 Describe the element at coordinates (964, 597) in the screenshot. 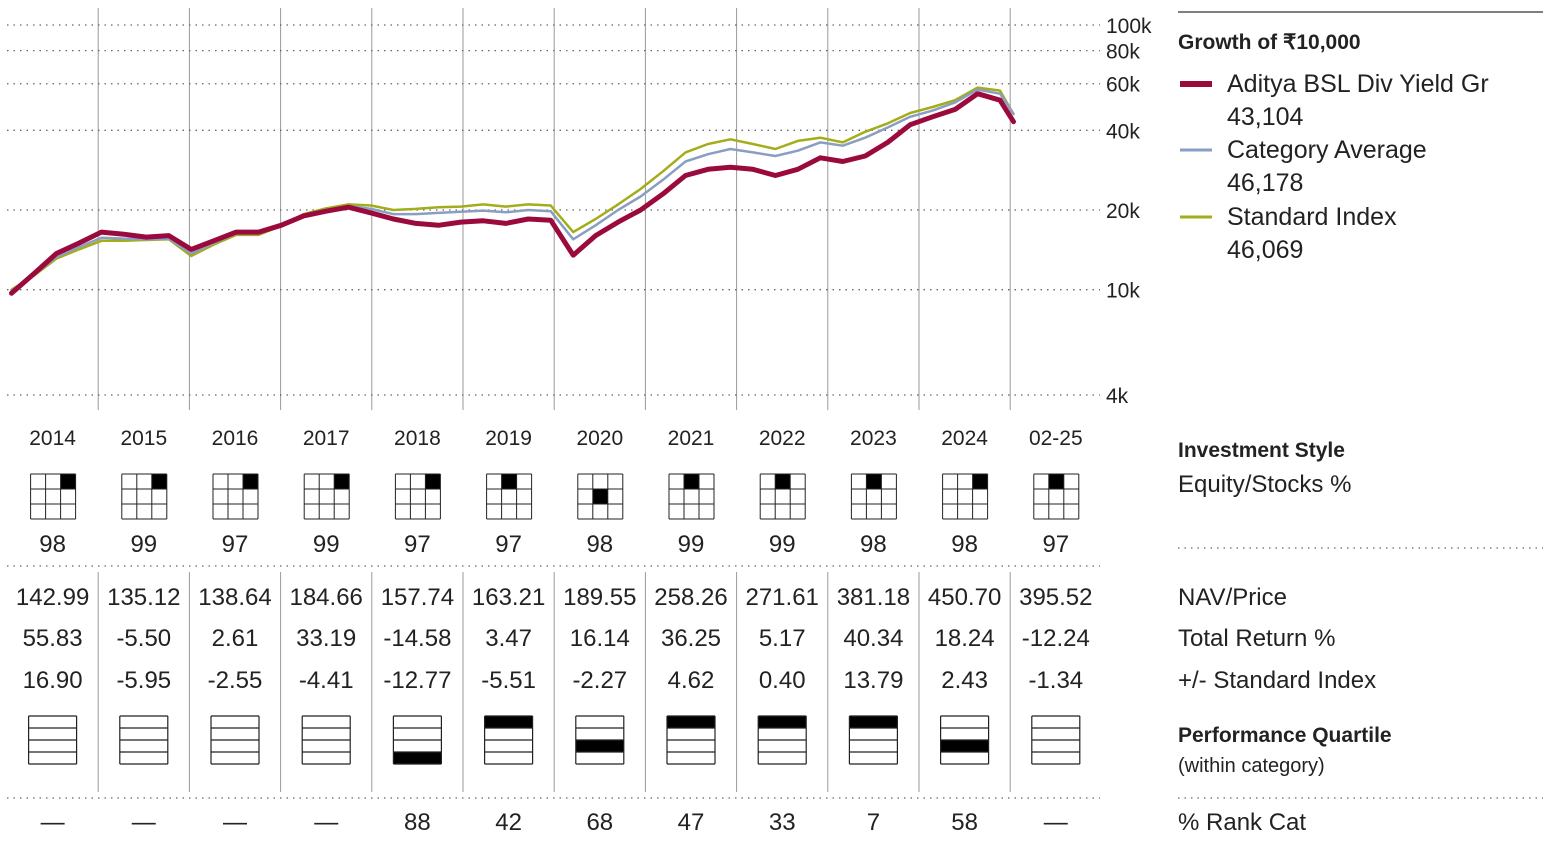

I see `nav-value: 450.70` at that location.